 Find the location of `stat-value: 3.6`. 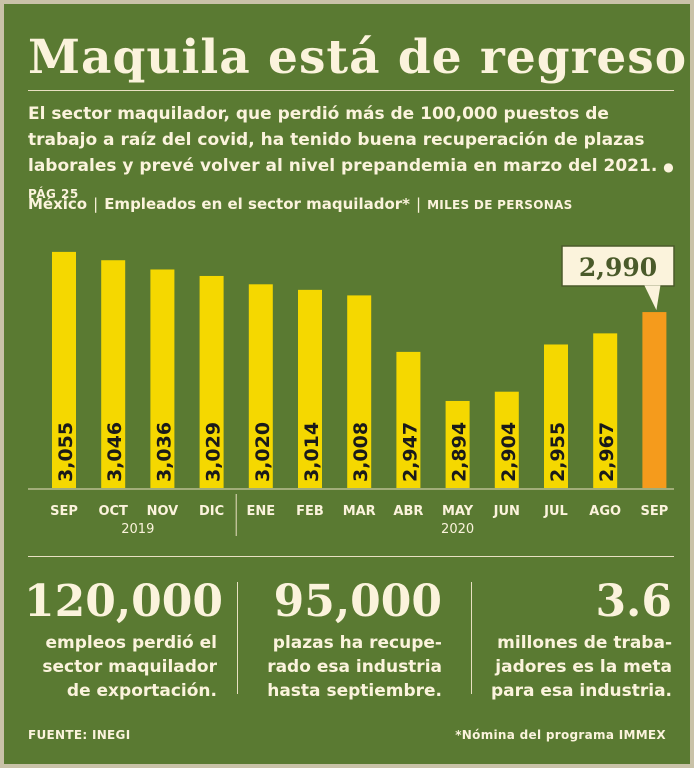

stat-value: 3.6 is located at coordinates (633, 601).